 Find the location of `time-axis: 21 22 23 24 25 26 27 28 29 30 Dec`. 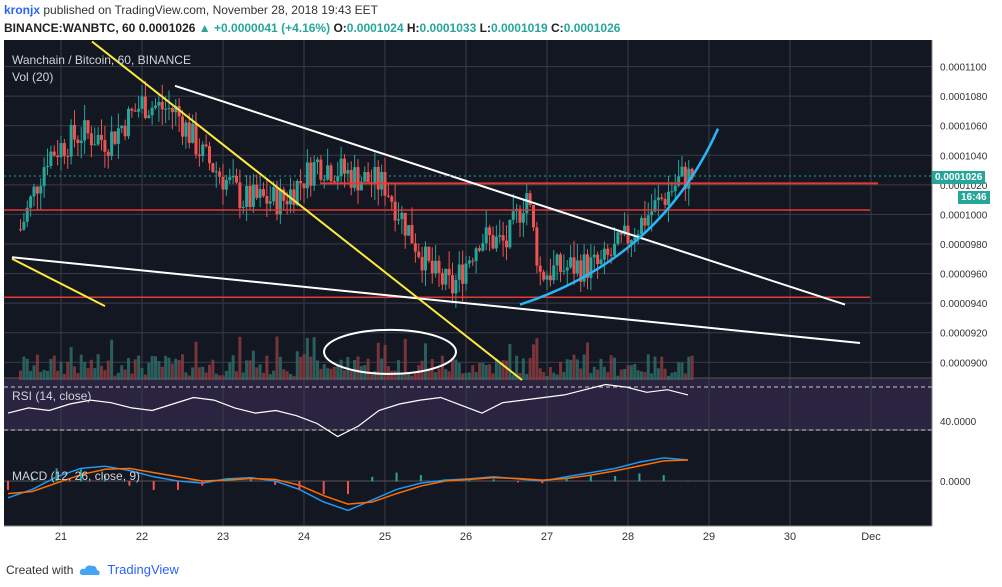

time-axis: 21 22 23 24 25 26 27 28 29 30 Dec is located at coordinates (468, 534).